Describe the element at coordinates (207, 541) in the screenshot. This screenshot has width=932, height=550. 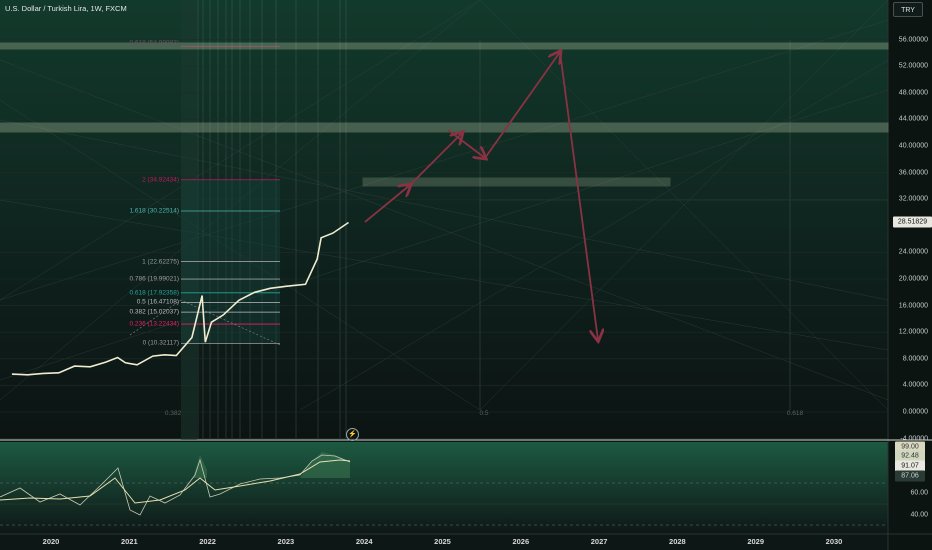
I see `time-axis-label: 2022` at that location.